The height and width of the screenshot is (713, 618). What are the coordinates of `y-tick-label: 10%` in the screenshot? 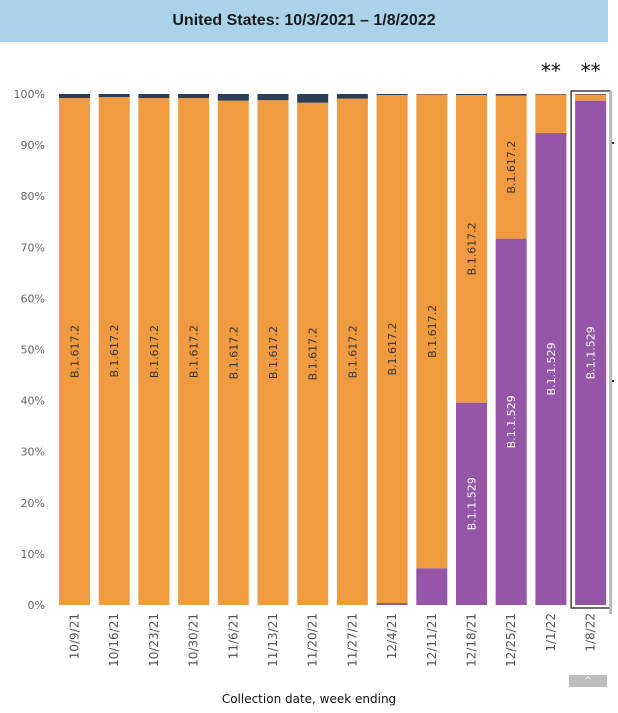 It's located at (33, 554).